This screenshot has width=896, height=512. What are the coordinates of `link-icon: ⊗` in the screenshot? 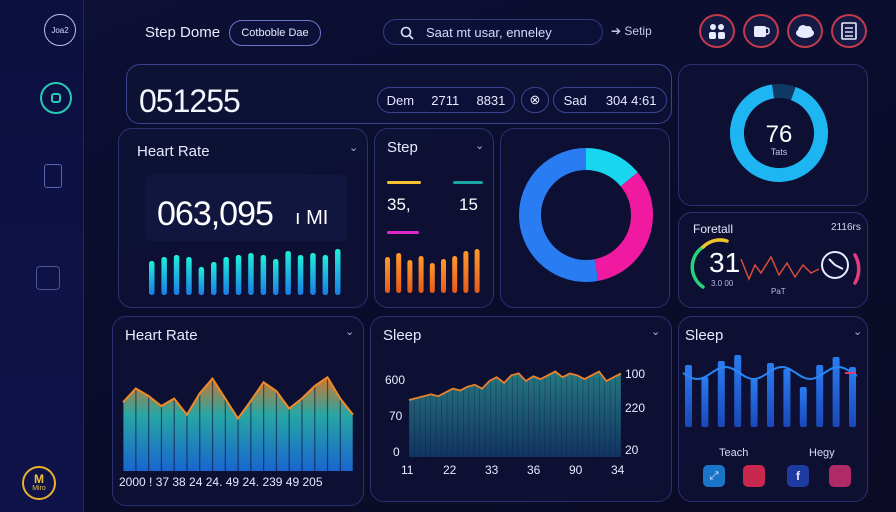 It's located at (535, 100).